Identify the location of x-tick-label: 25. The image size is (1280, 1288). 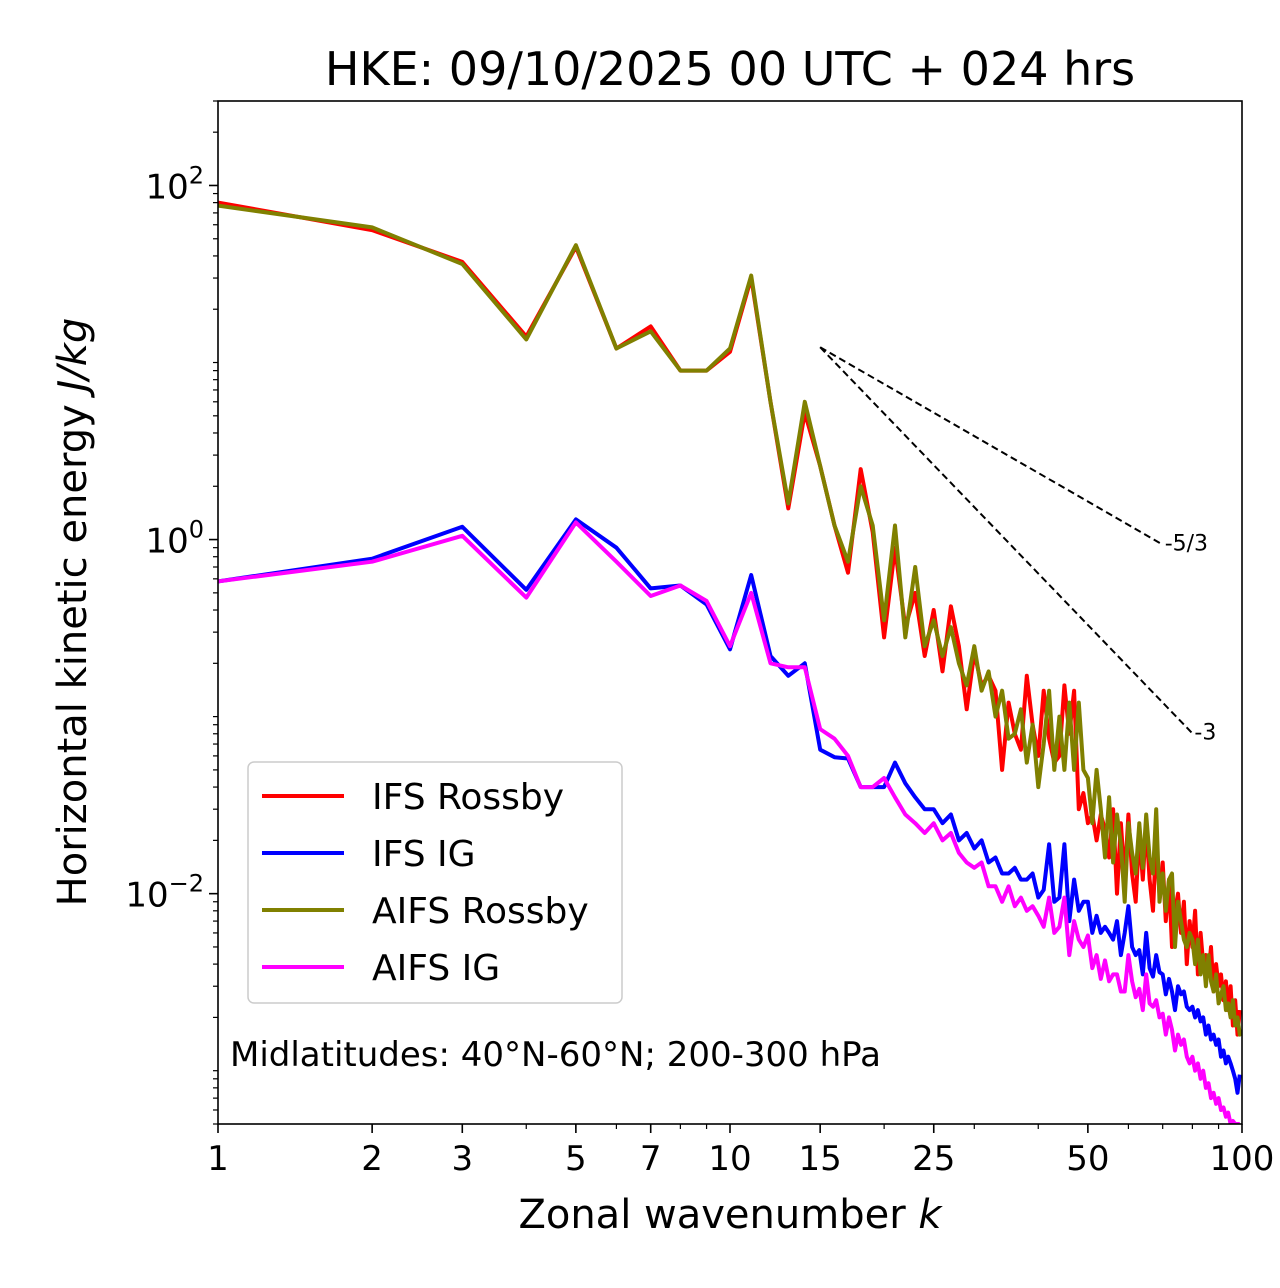
(933, 1159).